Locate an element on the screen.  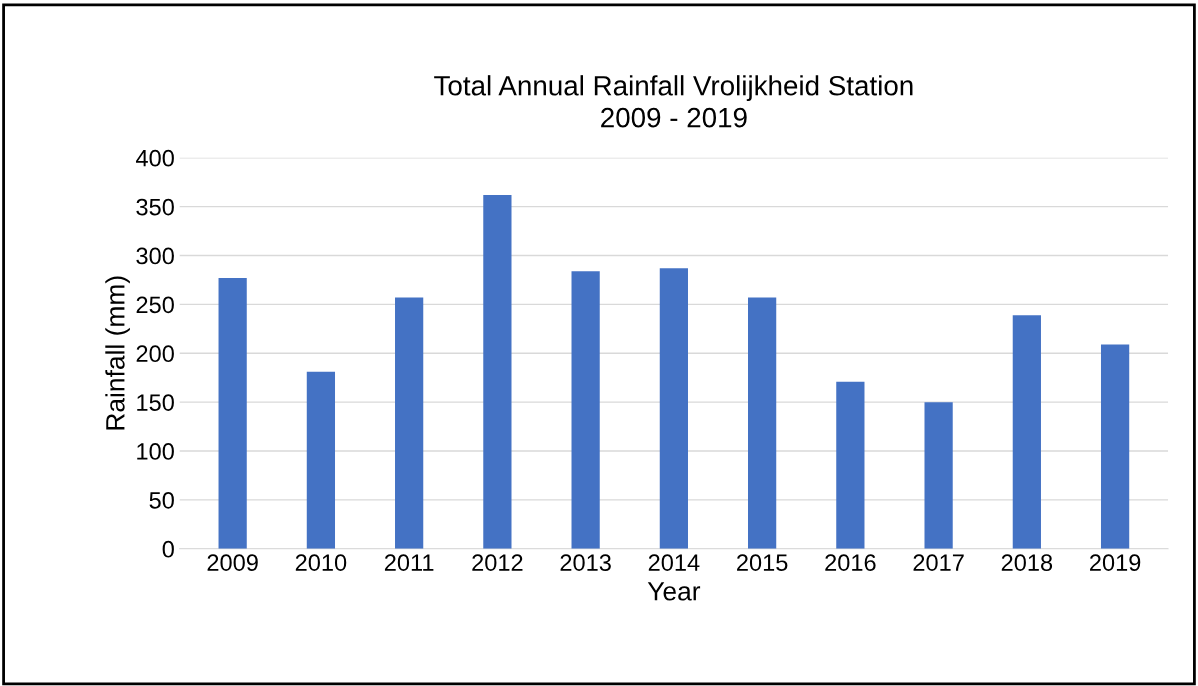
x-tick-label: 2011 is located at coordinates (409, 562).